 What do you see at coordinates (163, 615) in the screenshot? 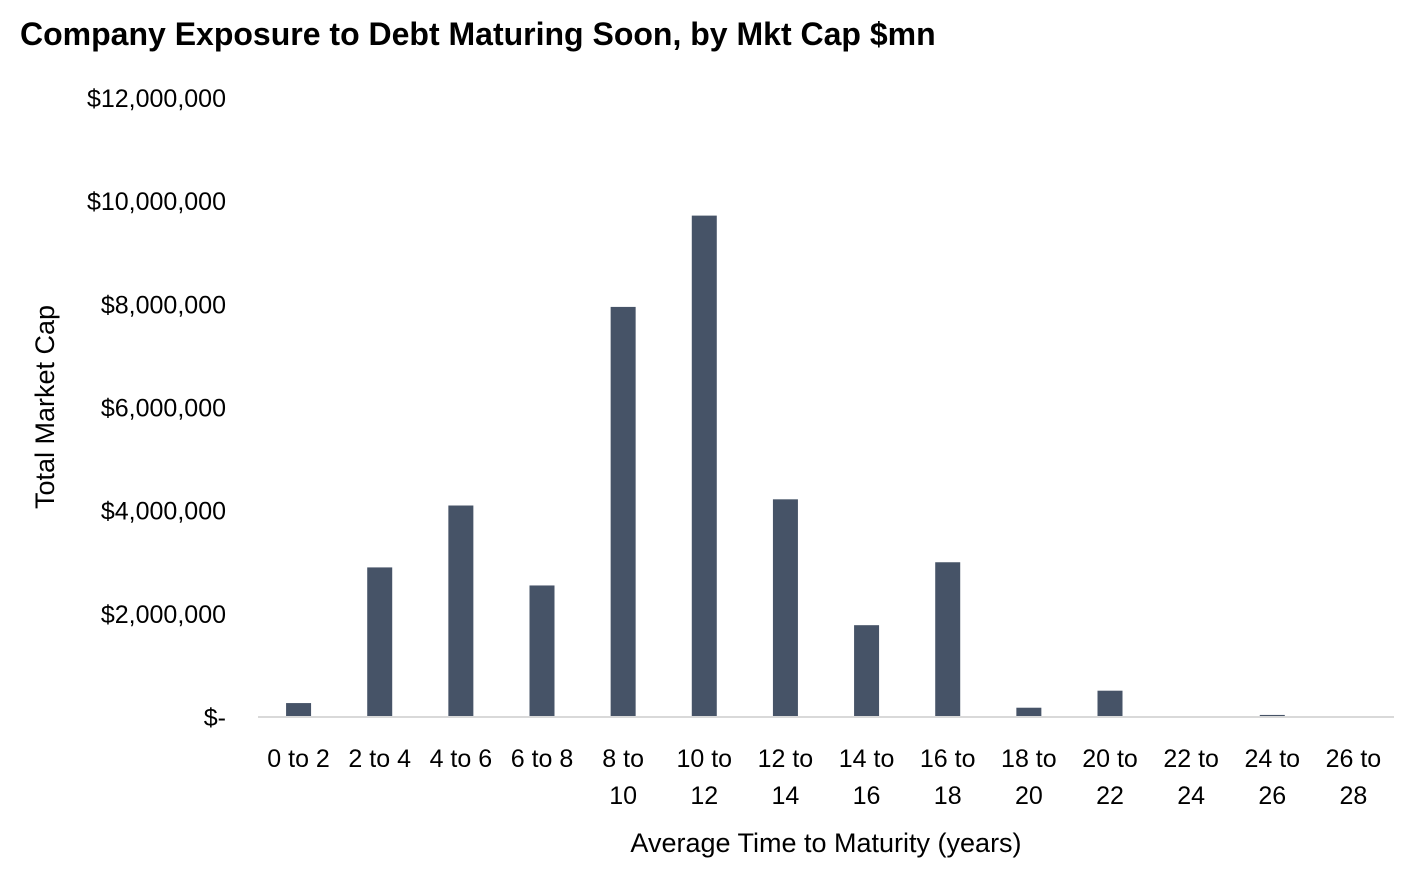
I see `y-tick-label: $2,000,000` at bounding box center [163, 615].